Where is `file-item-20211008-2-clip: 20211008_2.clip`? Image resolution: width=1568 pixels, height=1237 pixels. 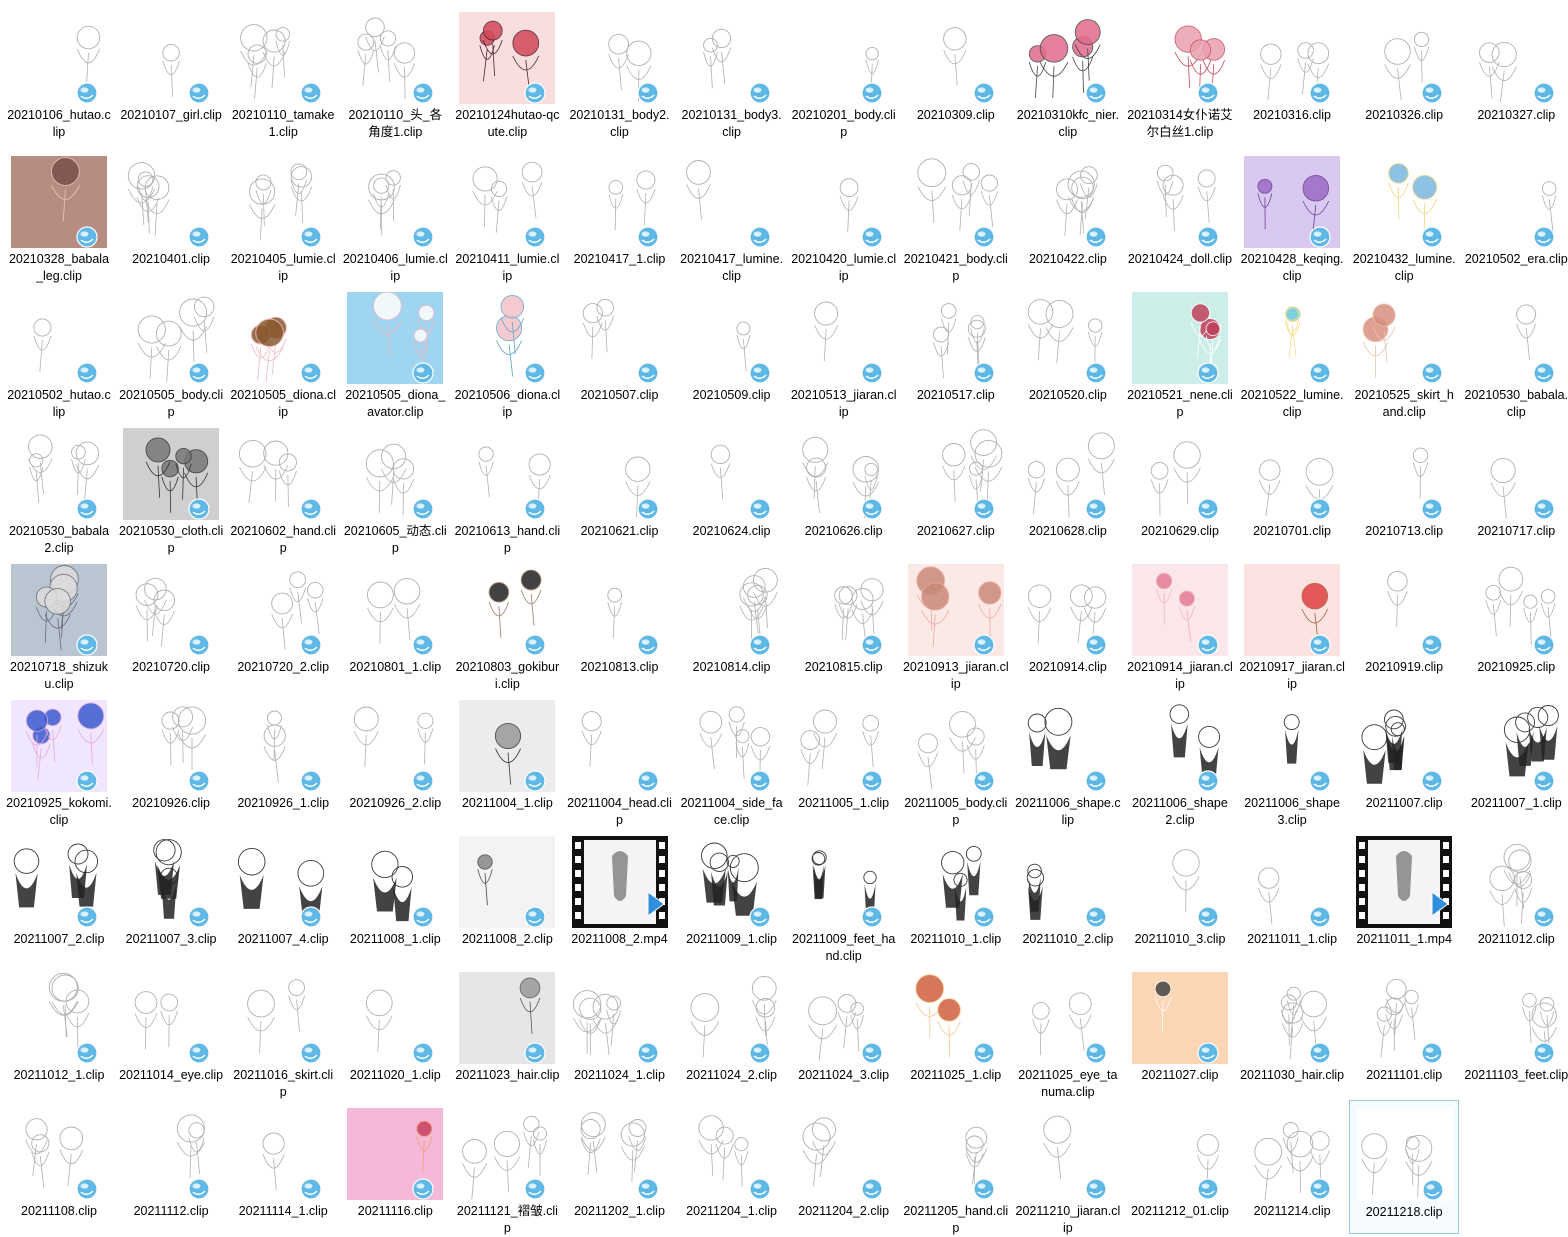 file-item-20211008-2-clip: 20211008_2.clip is located at coordinates (507, 895).